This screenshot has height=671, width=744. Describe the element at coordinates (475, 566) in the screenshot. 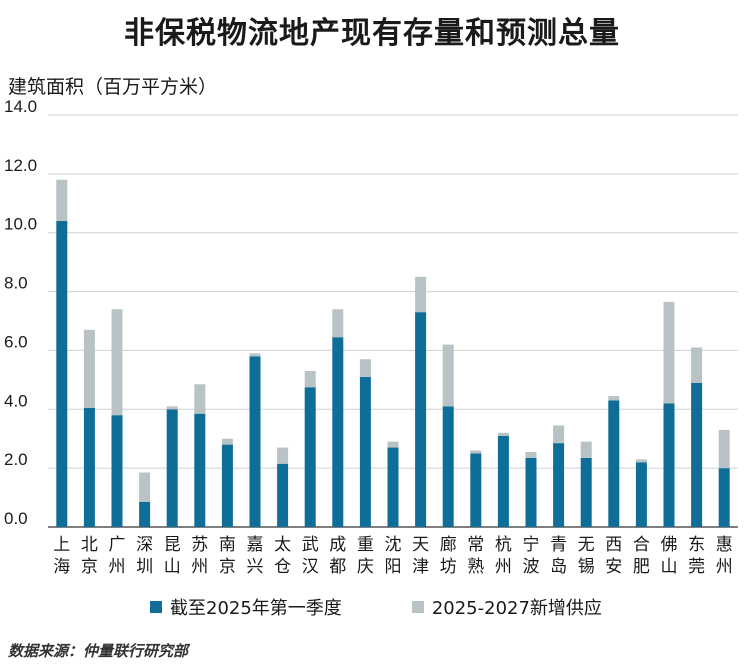

I see `category-label-char: 熟` at that location.